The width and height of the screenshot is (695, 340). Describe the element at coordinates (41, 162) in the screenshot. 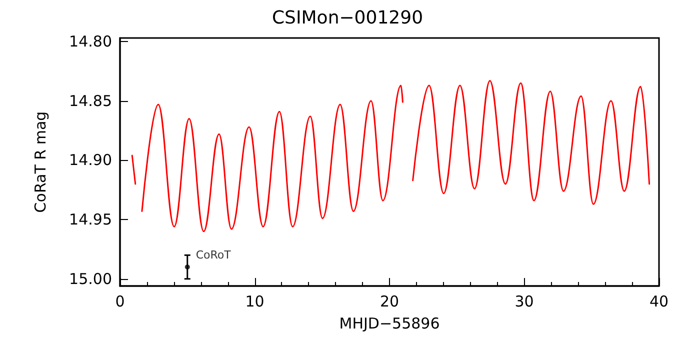

I see `y-axis-title: CoRaT R mag` at that location.